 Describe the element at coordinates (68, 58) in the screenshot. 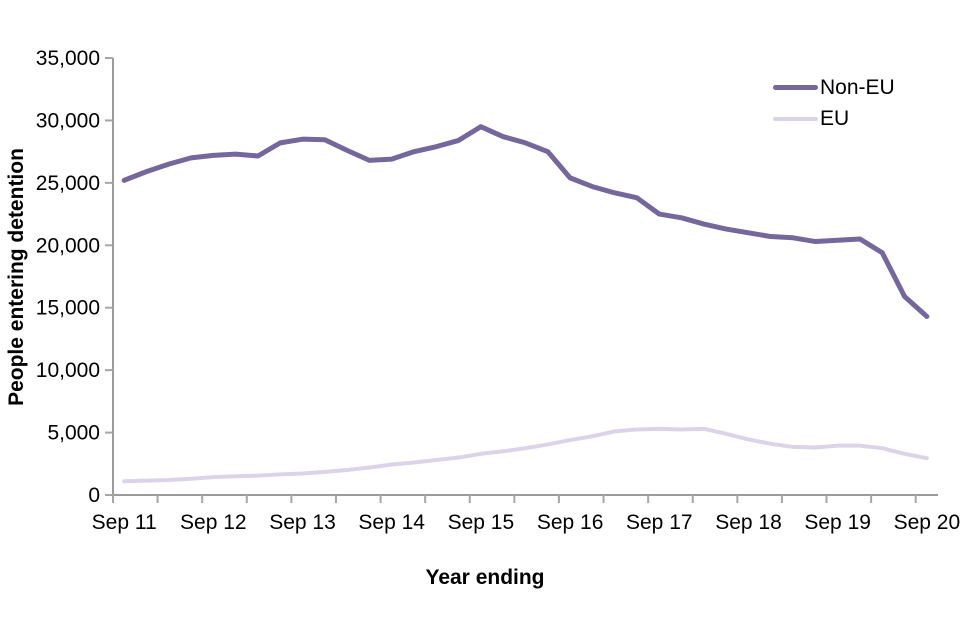

I see `y-tick-label: 35,000` at that location.